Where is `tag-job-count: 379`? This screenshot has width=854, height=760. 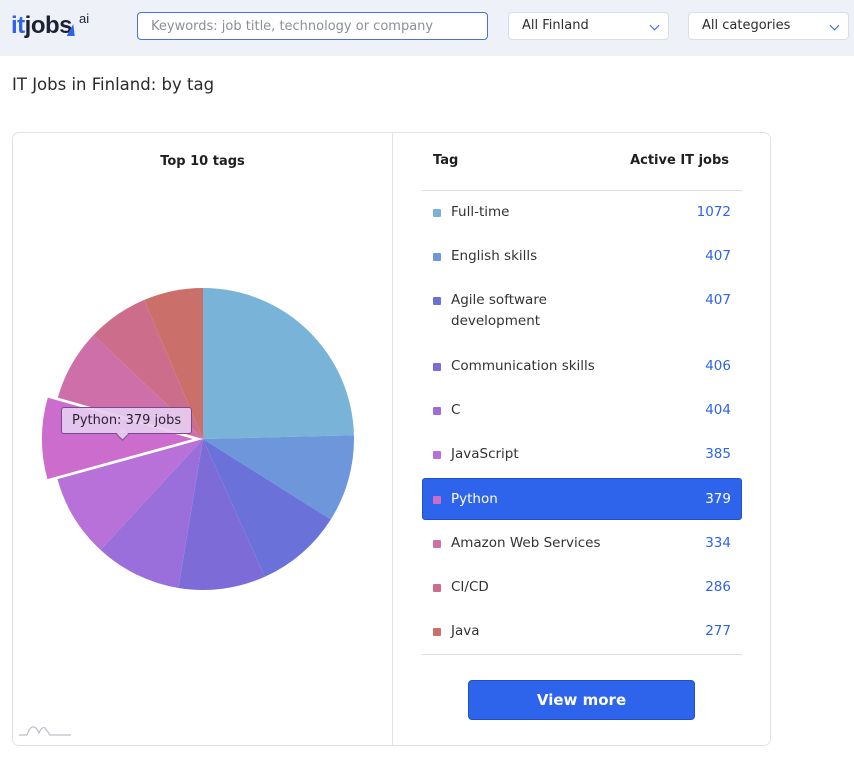
tag-job-count: 379 is located at coordinates (718, 499).